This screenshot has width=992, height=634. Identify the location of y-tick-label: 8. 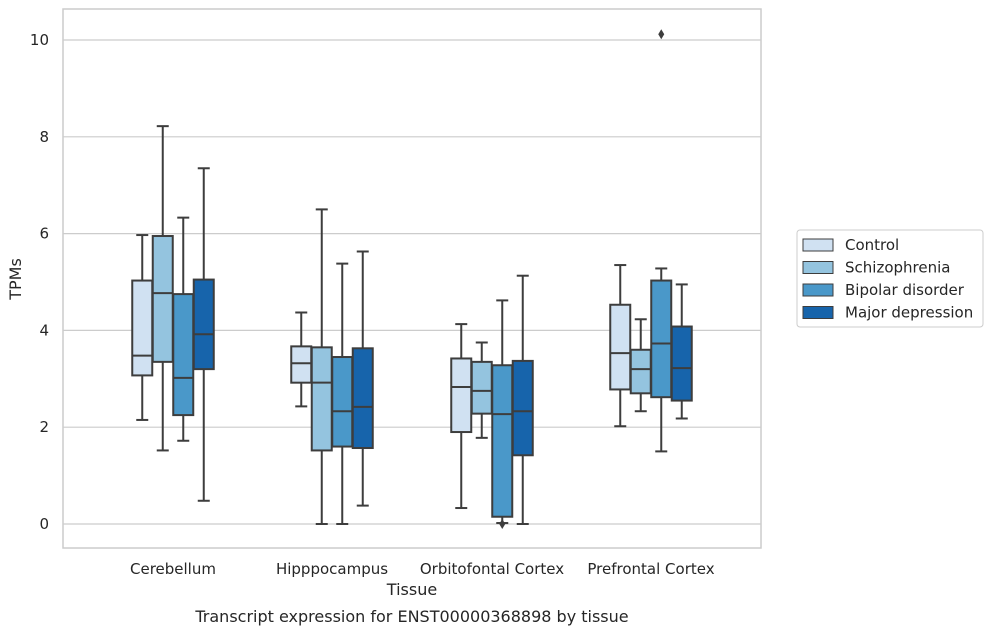
(44, 137).